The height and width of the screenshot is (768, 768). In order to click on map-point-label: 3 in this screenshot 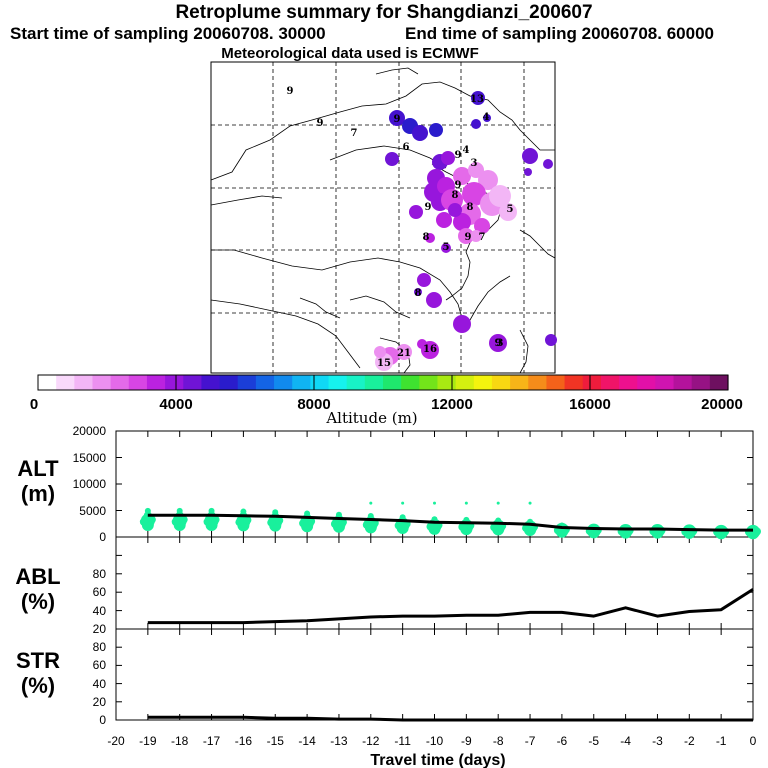, I will do `click(500, 343)`.